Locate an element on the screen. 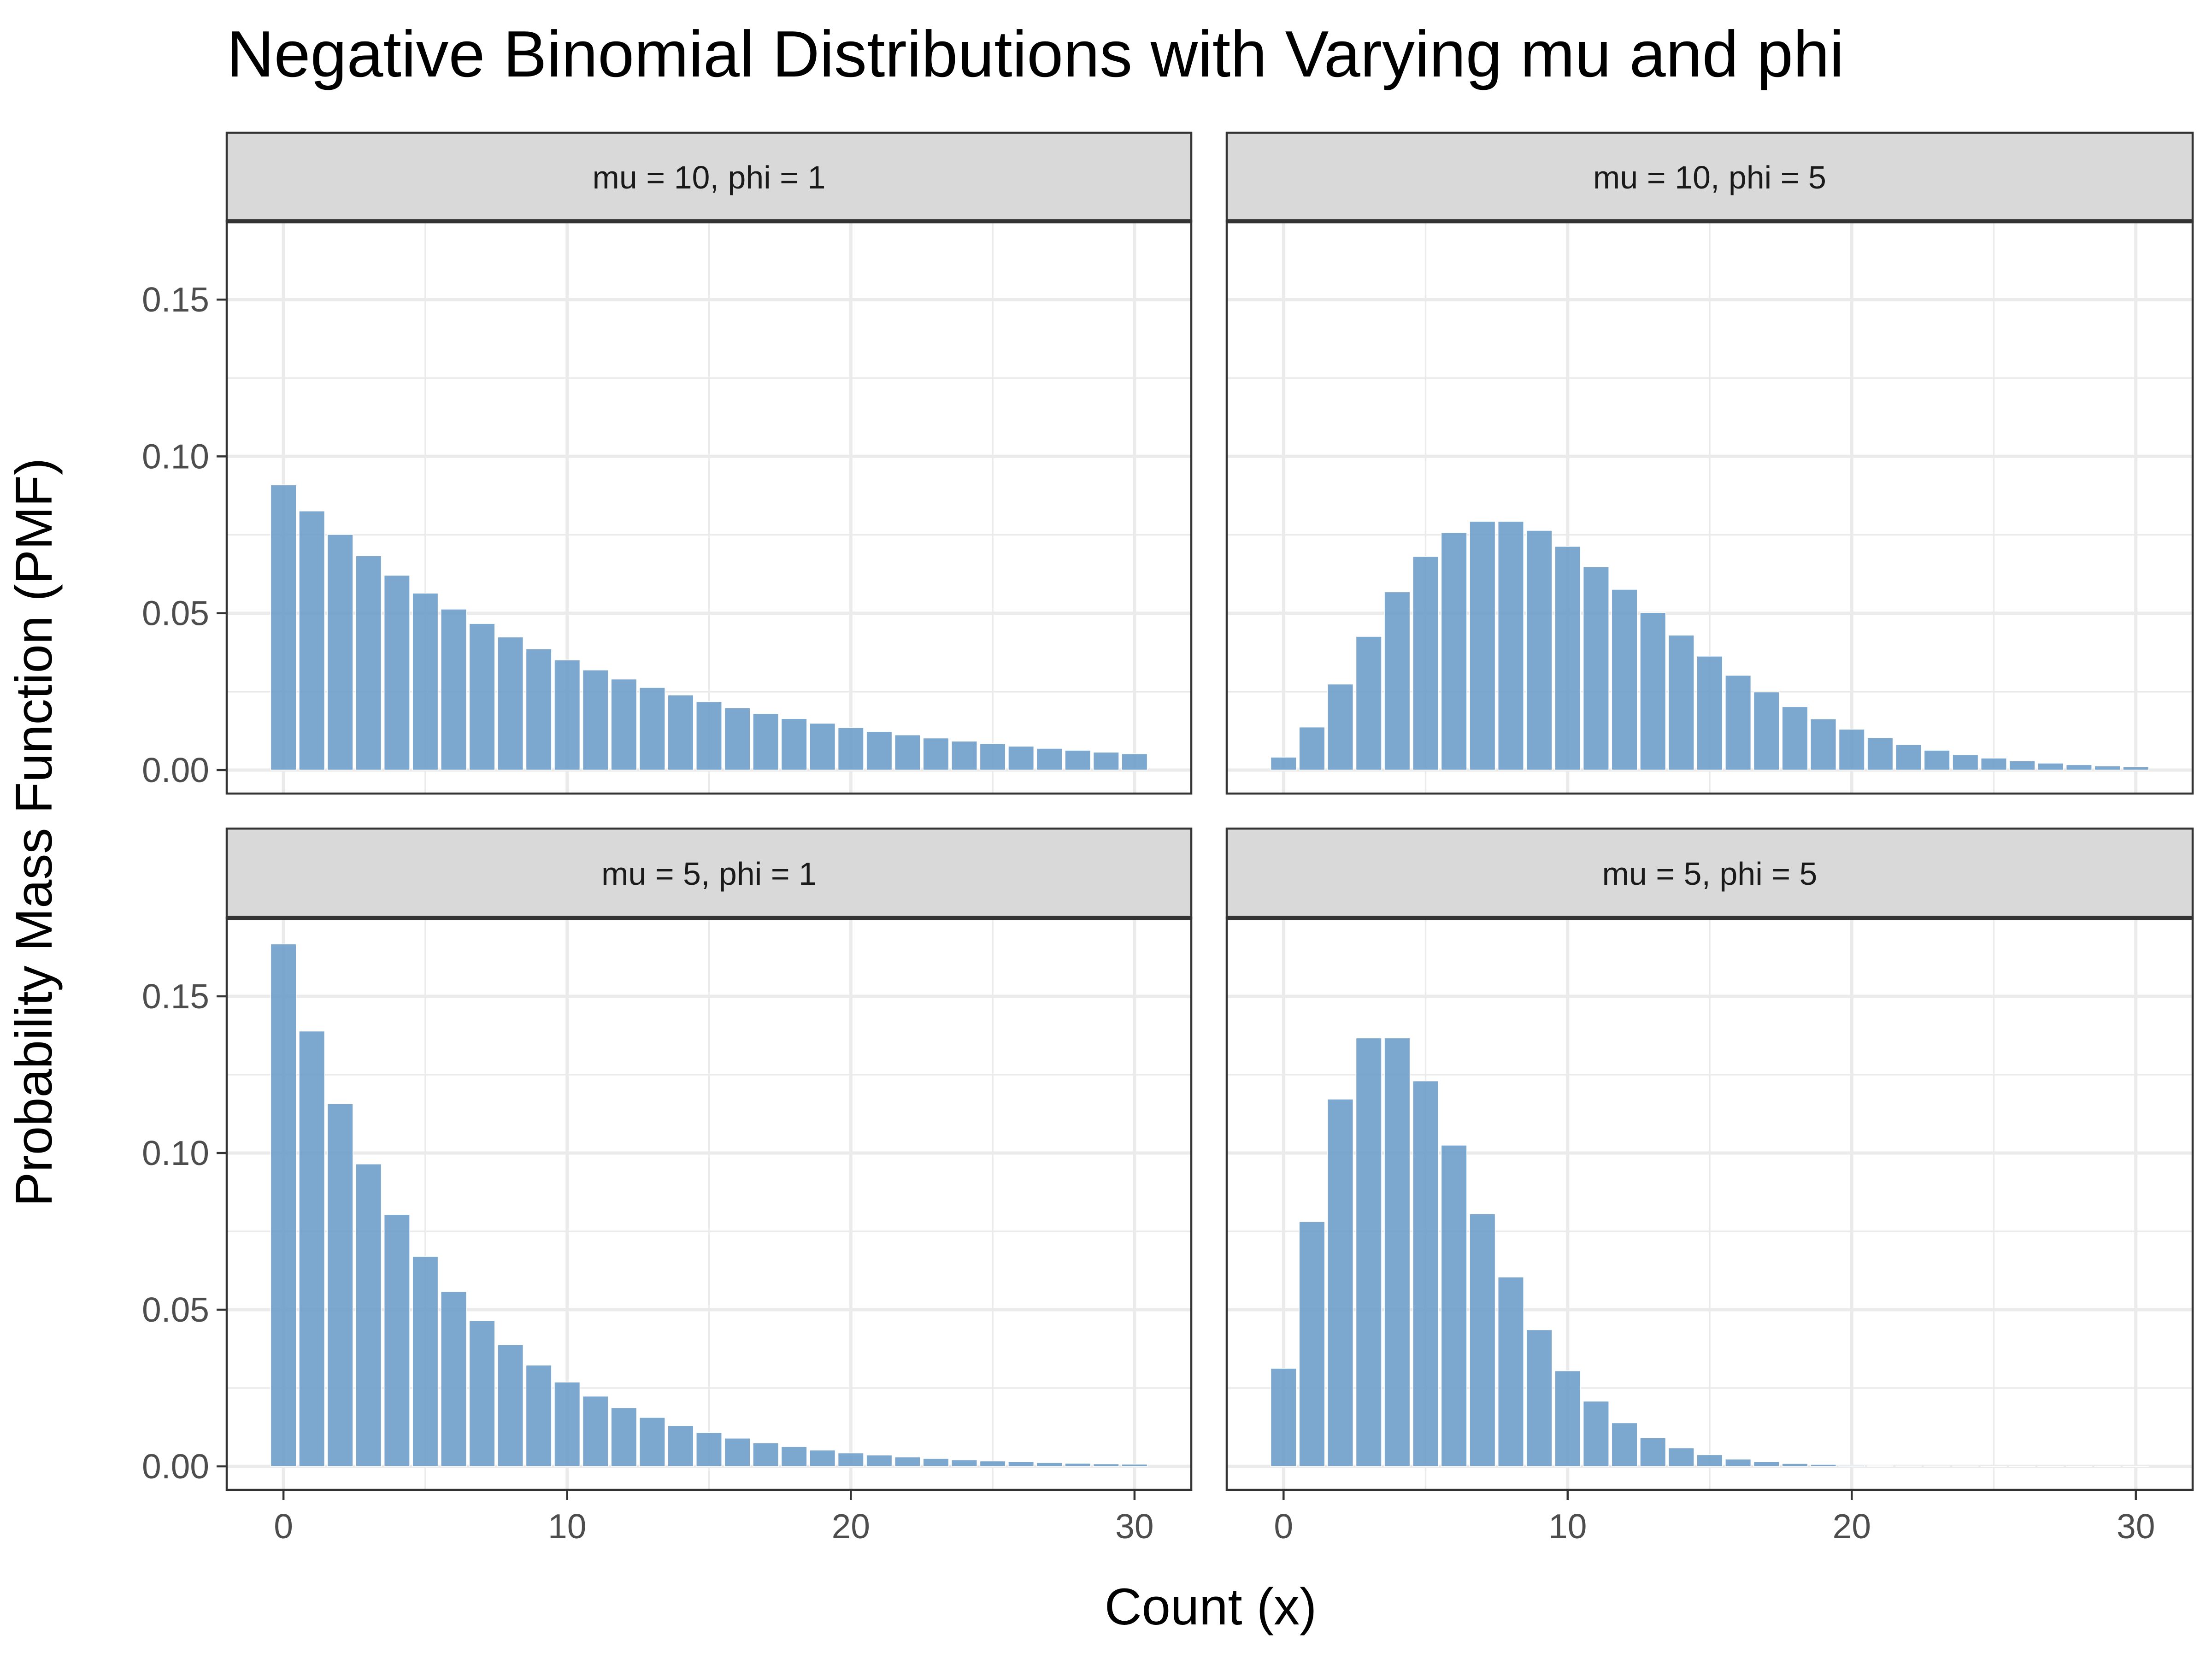 This screenshot has width=2212, height=1659. y-tick-label: 0.05 is located at coordinates (175, 613).